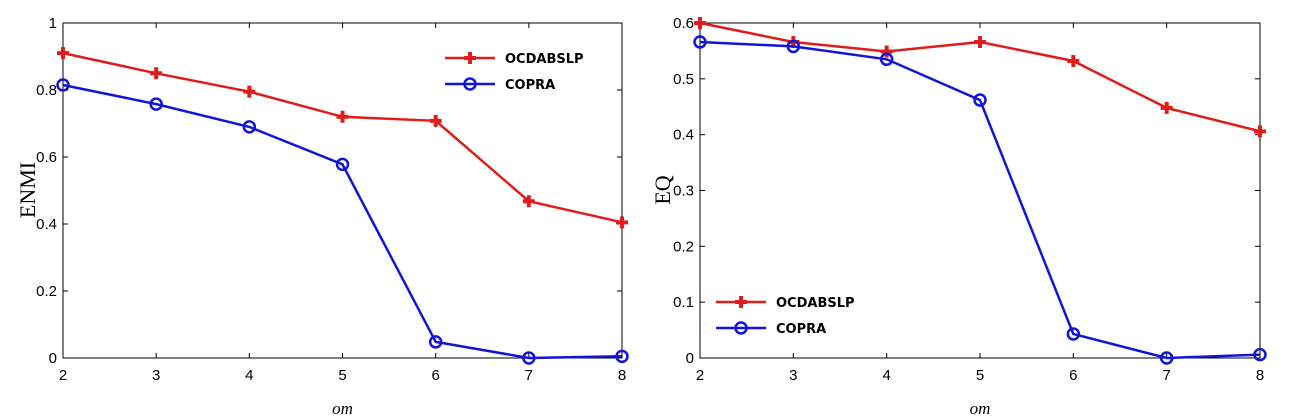  What do you see at coordinates (662, 189) in the screenshot?
I see `y-axis-title: EQ` at bounding box center [662, 189].